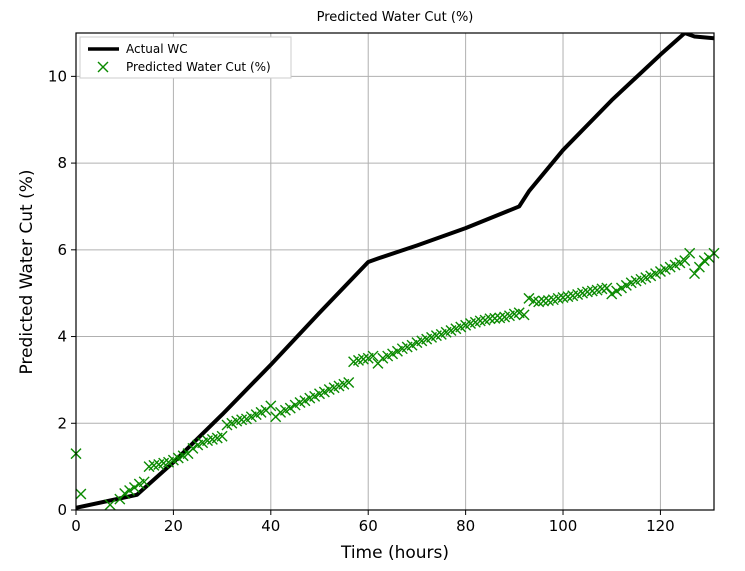 The image size is (745, 571). Describe the element at coordinates (62, 423) in the screenshot. I see `y-tick-label: 2` at that location.